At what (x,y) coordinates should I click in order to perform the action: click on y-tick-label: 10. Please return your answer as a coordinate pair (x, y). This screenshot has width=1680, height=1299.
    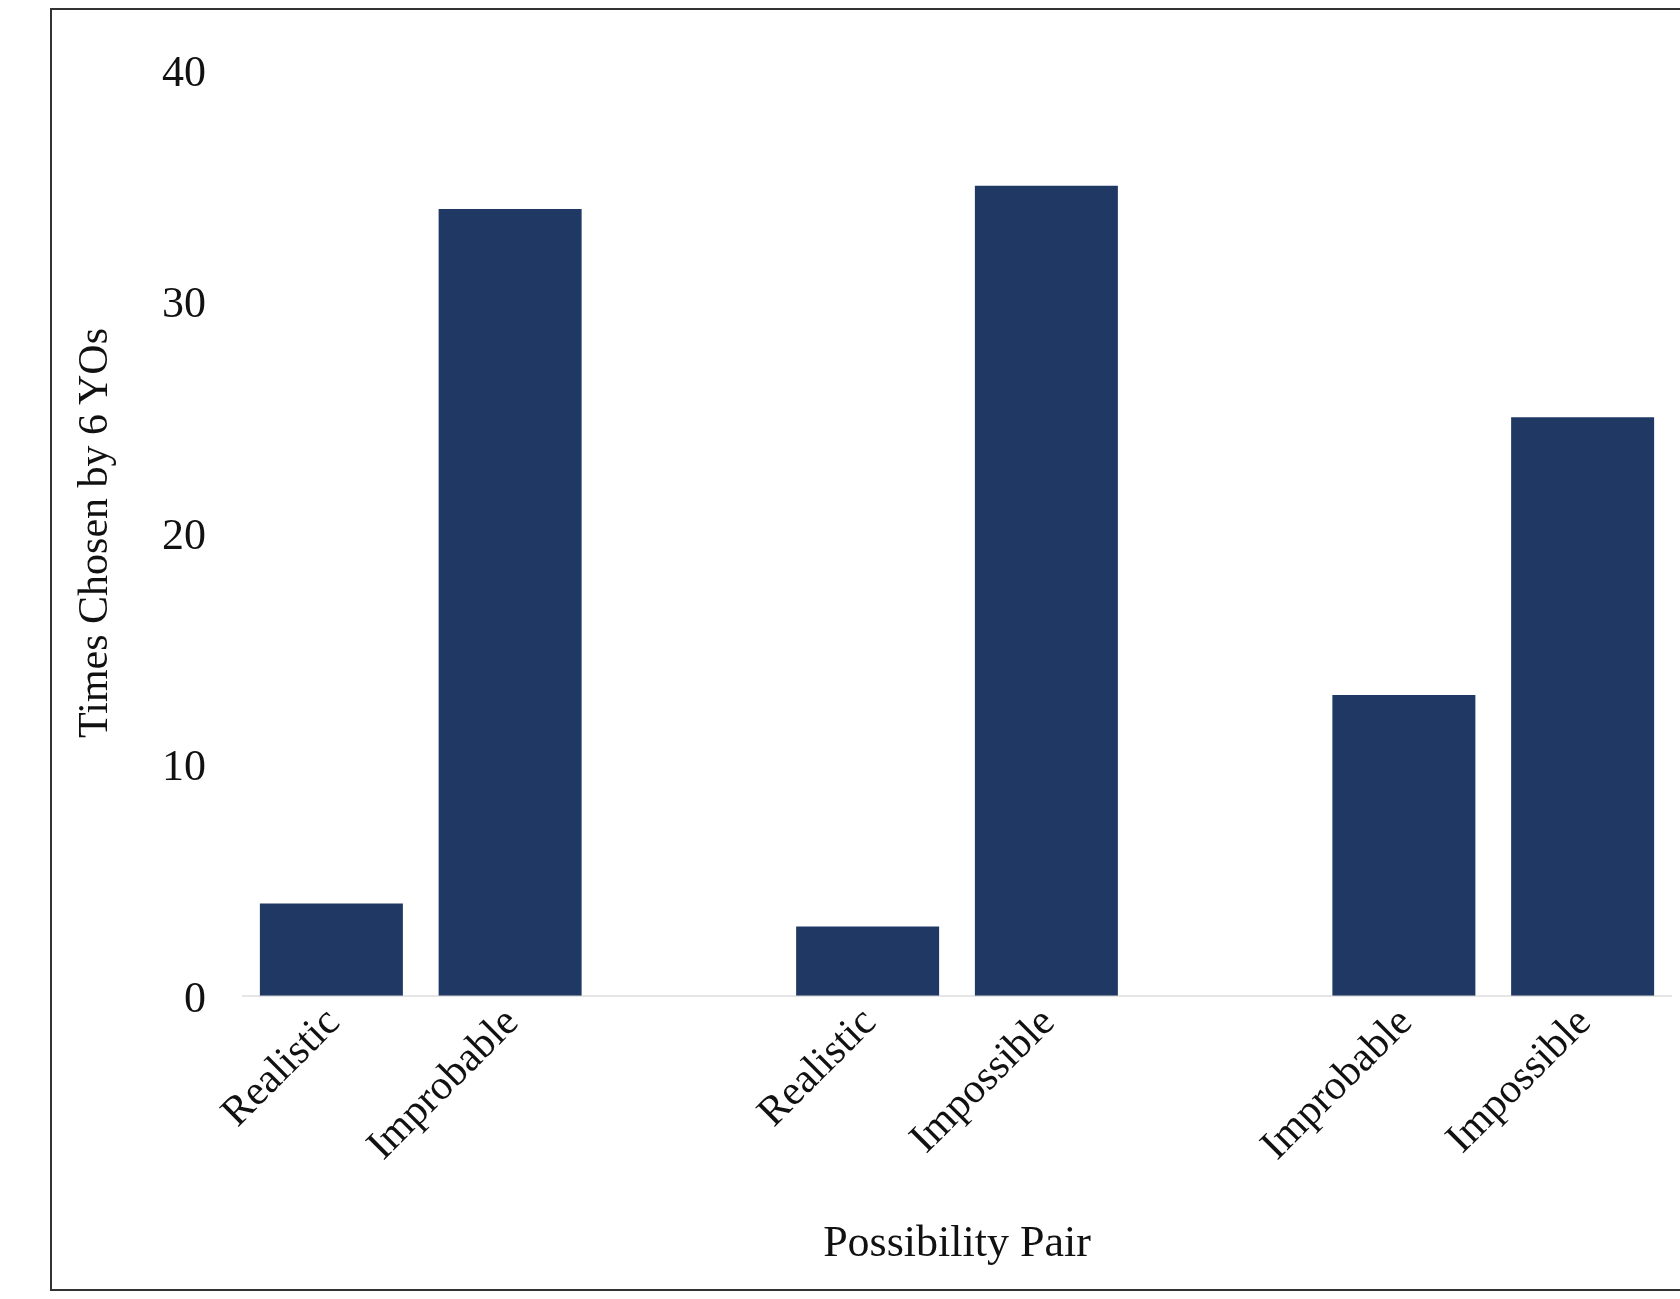
    Looking at the image, I should click on (184, 766).